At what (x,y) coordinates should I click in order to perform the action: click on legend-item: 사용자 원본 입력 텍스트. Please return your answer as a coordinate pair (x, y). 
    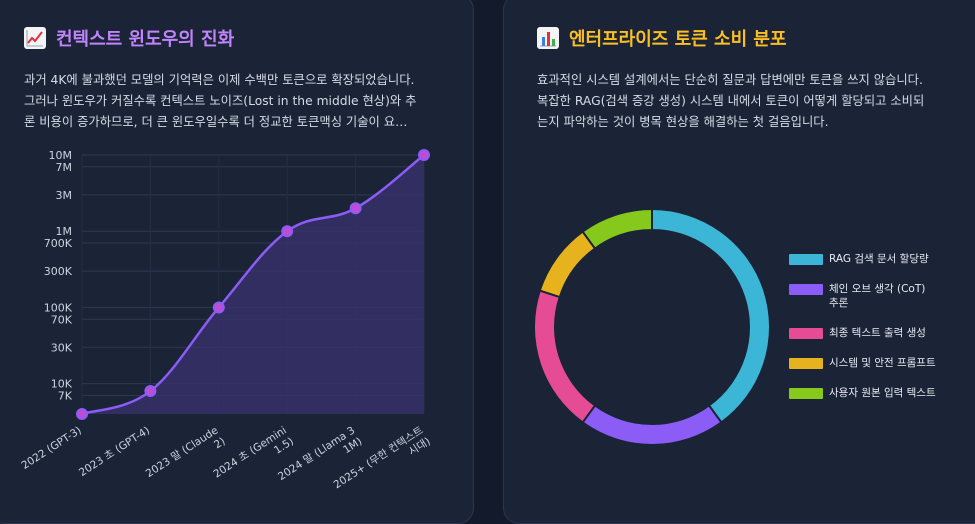
    Looking at the image, I should click on (882, 393).